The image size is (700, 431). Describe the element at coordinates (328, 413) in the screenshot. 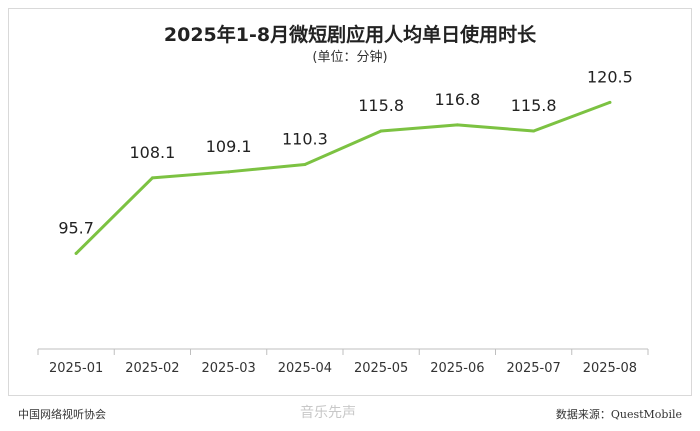

I see `watermark: 音乐先声` at that location.